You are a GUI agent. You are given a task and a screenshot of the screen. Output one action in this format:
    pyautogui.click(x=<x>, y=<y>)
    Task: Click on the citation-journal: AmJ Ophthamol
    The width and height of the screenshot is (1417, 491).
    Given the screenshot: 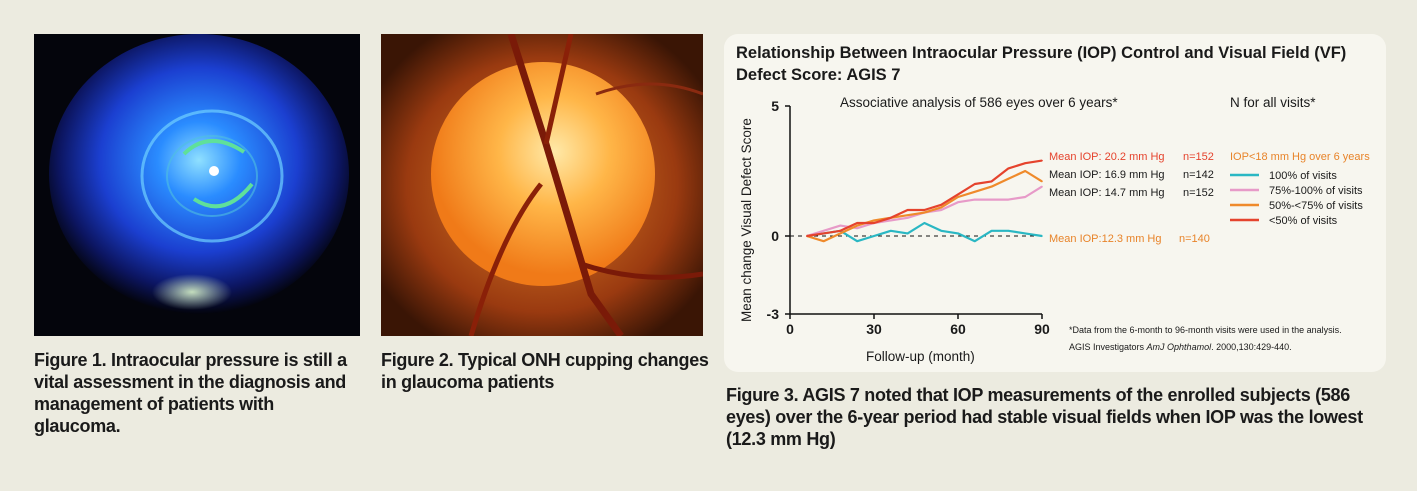 What is the action you would take?
    pyautogui.click(x=1179, y=347)
    